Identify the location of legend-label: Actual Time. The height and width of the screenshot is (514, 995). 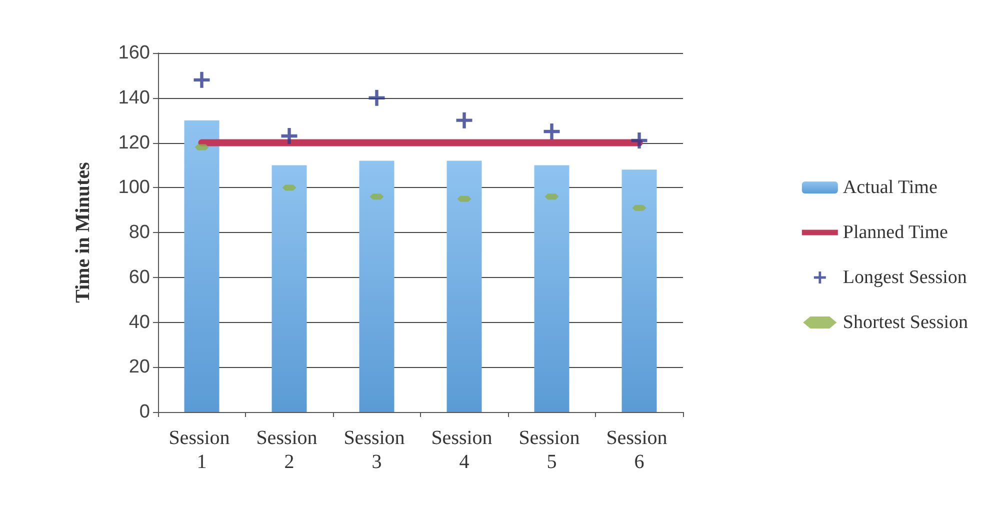
(890, 187).